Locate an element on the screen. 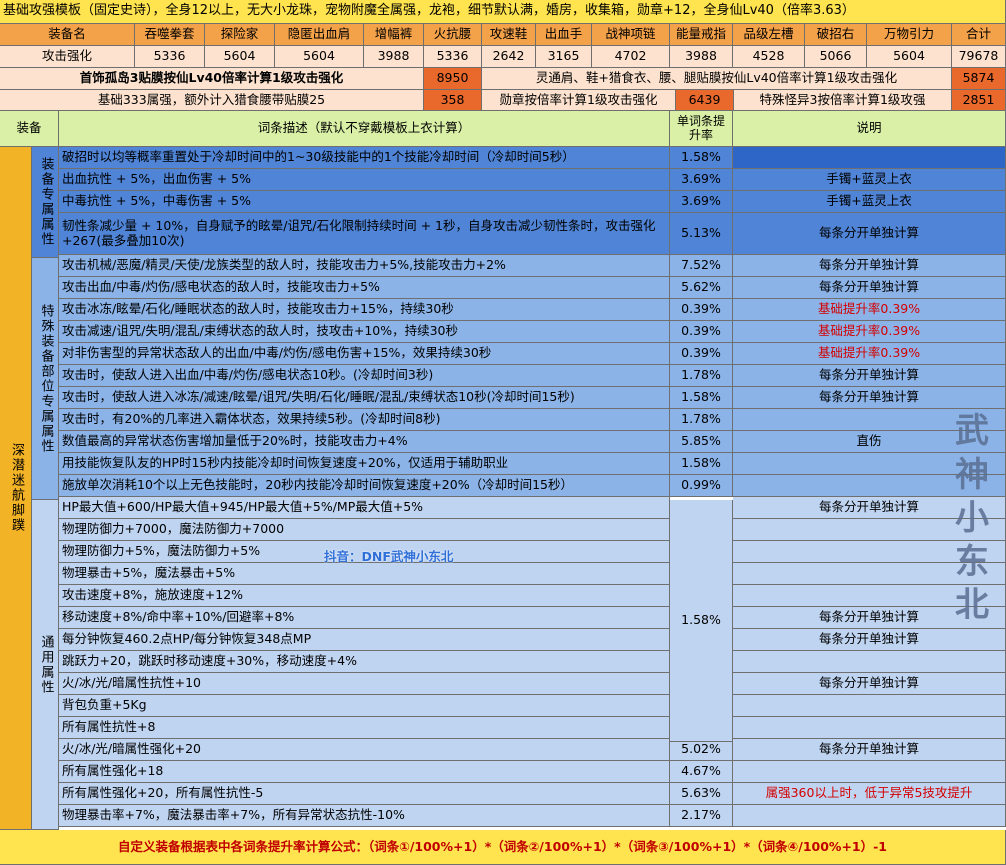  attribute-rate: 3.69% is located at coordinates (701, 202).